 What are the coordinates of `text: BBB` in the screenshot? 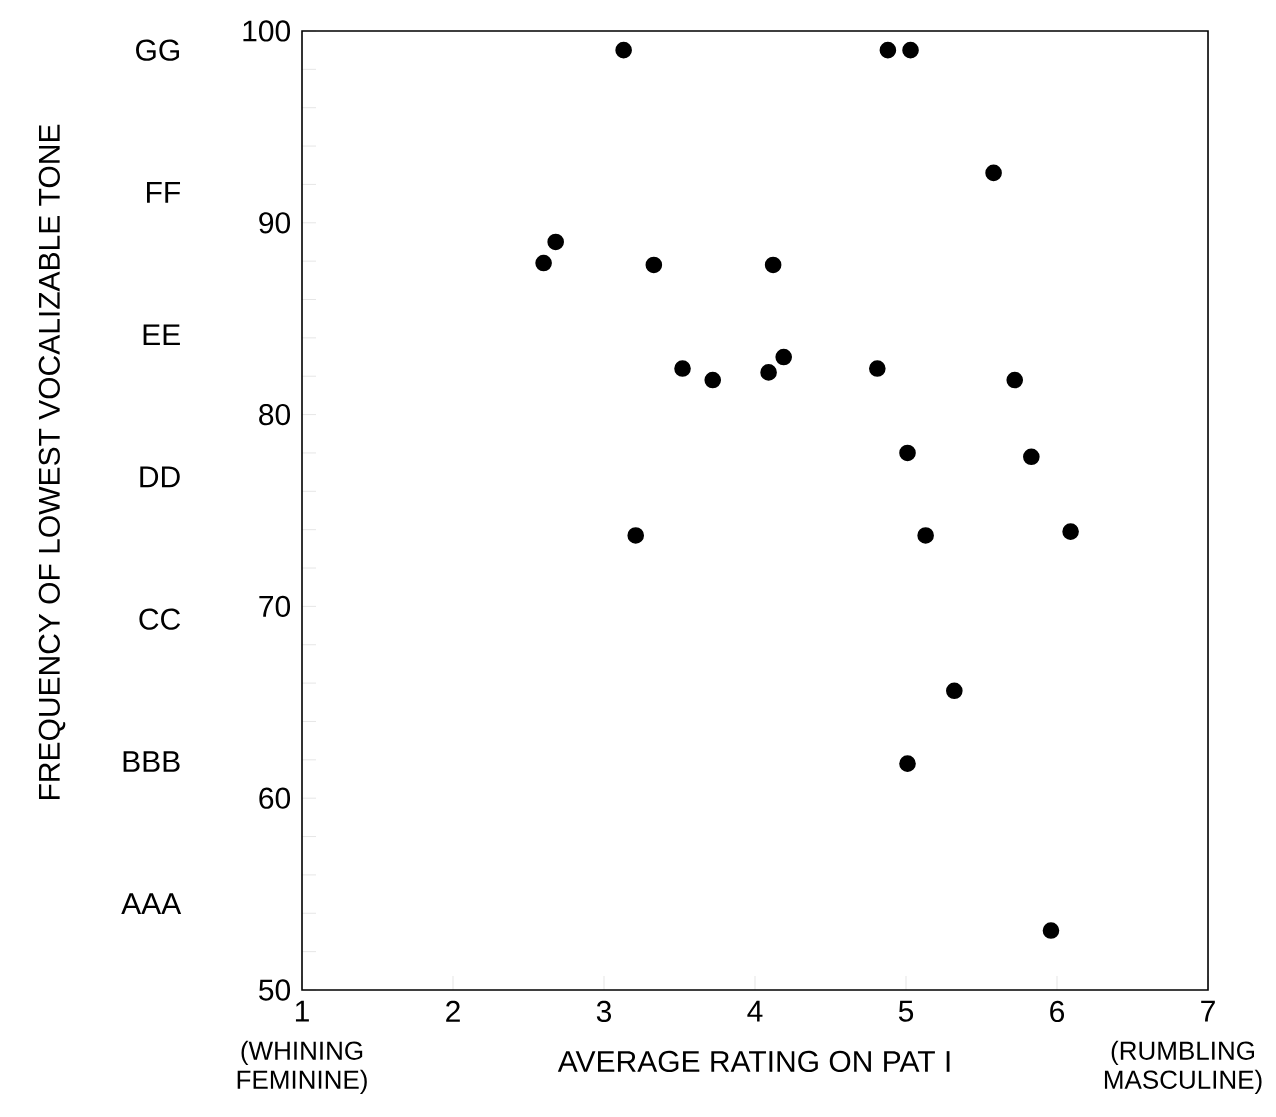 It's located at (151, 761).